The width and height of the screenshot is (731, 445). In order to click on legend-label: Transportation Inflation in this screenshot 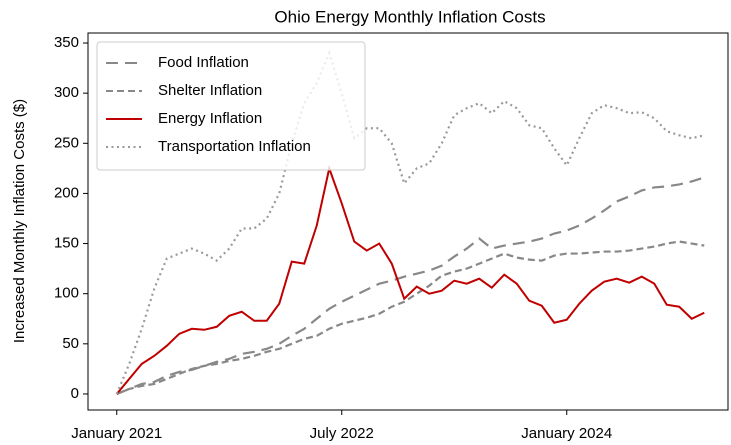, I will do `click(234, 146)`.